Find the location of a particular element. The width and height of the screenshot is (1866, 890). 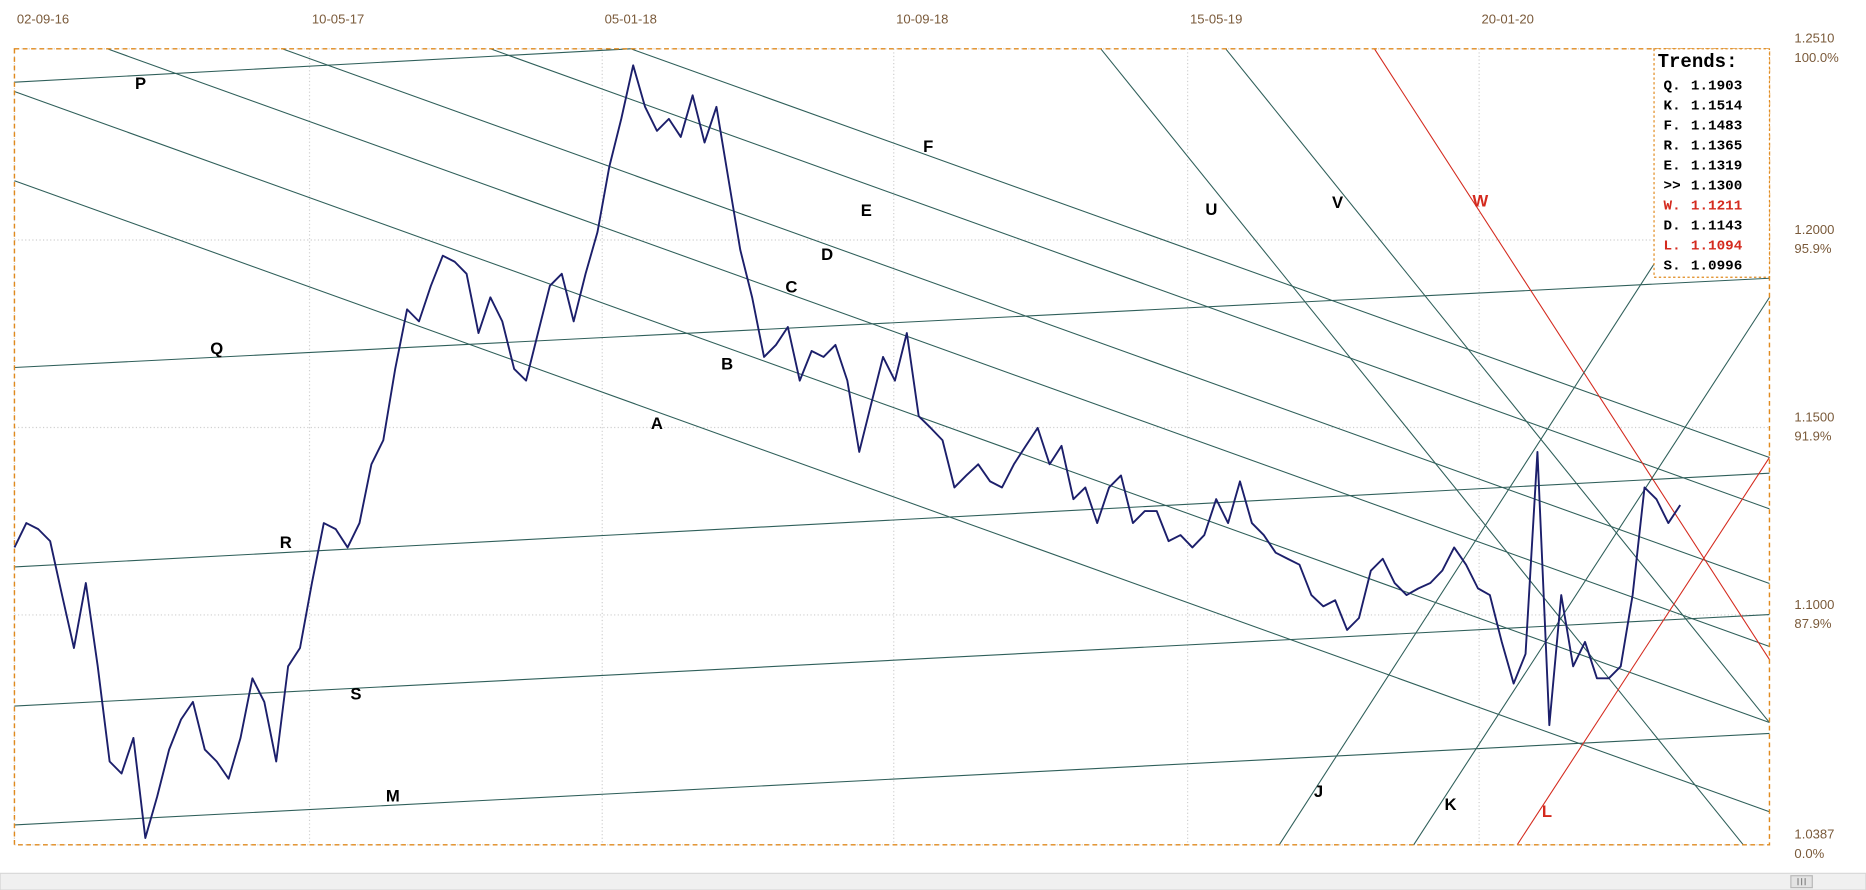

trend-row-value: 1.1094 is located at coordinates (1717, 246).